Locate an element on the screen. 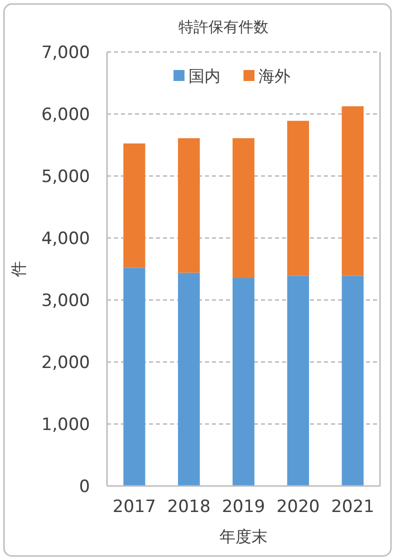 The width and height of the screenshot is (395, 560). x-tick-label: 2018 is located at coordinates (189, 507).